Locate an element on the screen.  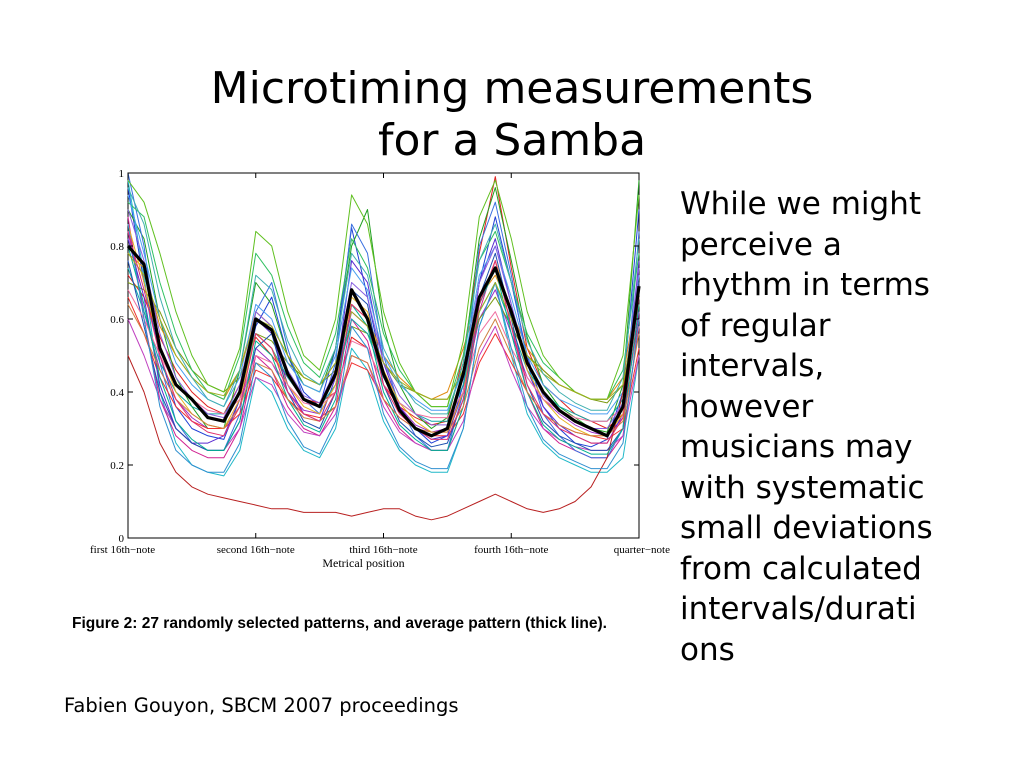
body-line-11: intervals/durati is located at coordinates (798, 609).